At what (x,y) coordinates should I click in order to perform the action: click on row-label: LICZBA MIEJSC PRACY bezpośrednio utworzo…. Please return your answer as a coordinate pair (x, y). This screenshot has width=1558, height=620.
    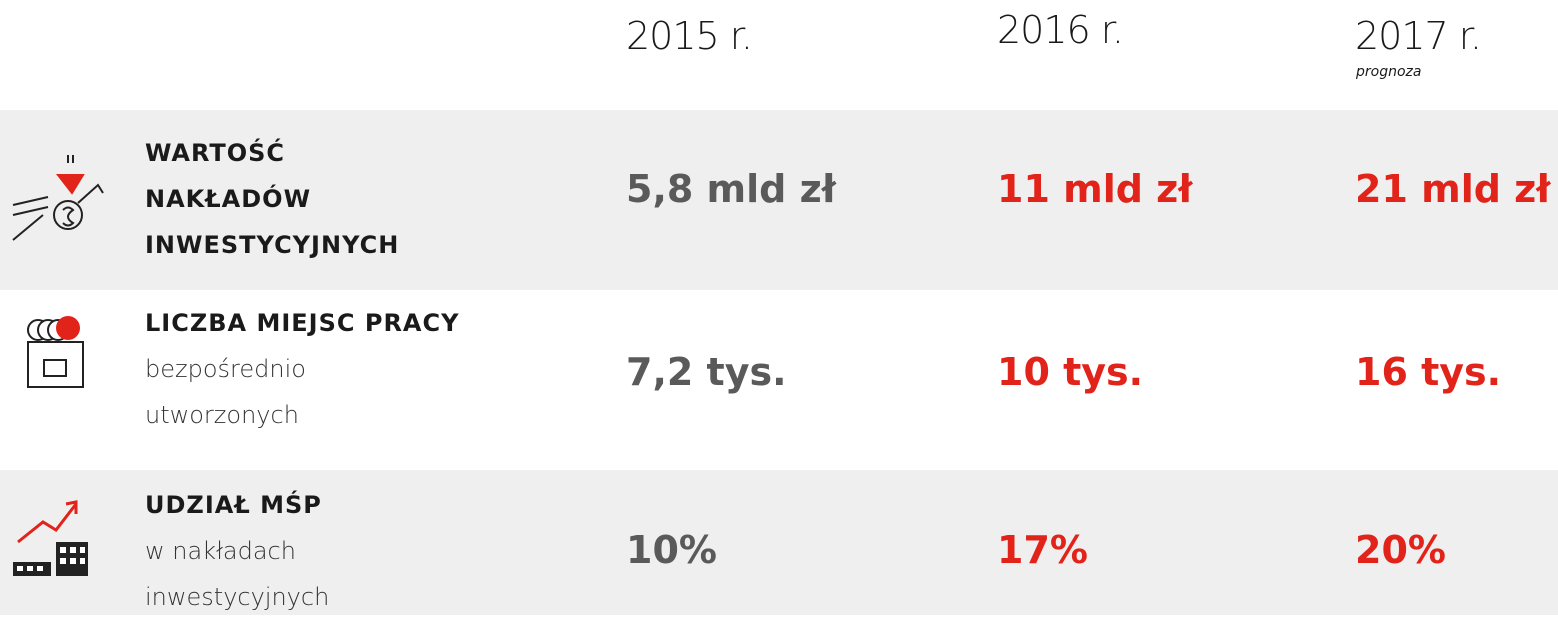
    Looking at the image, I should click on (302, 369).